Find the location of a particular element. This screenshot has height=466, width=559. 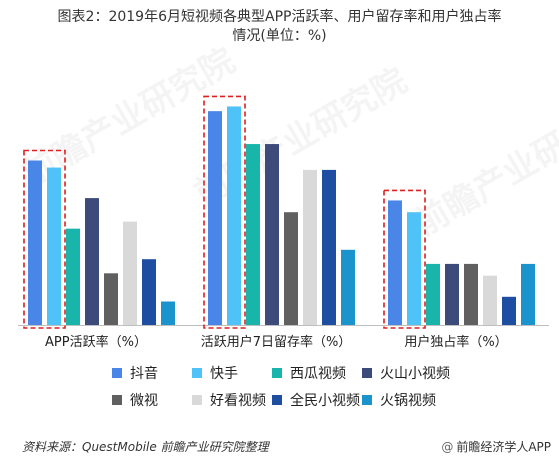

bar-火锅视频-1 is located at coordinates (348, 287).